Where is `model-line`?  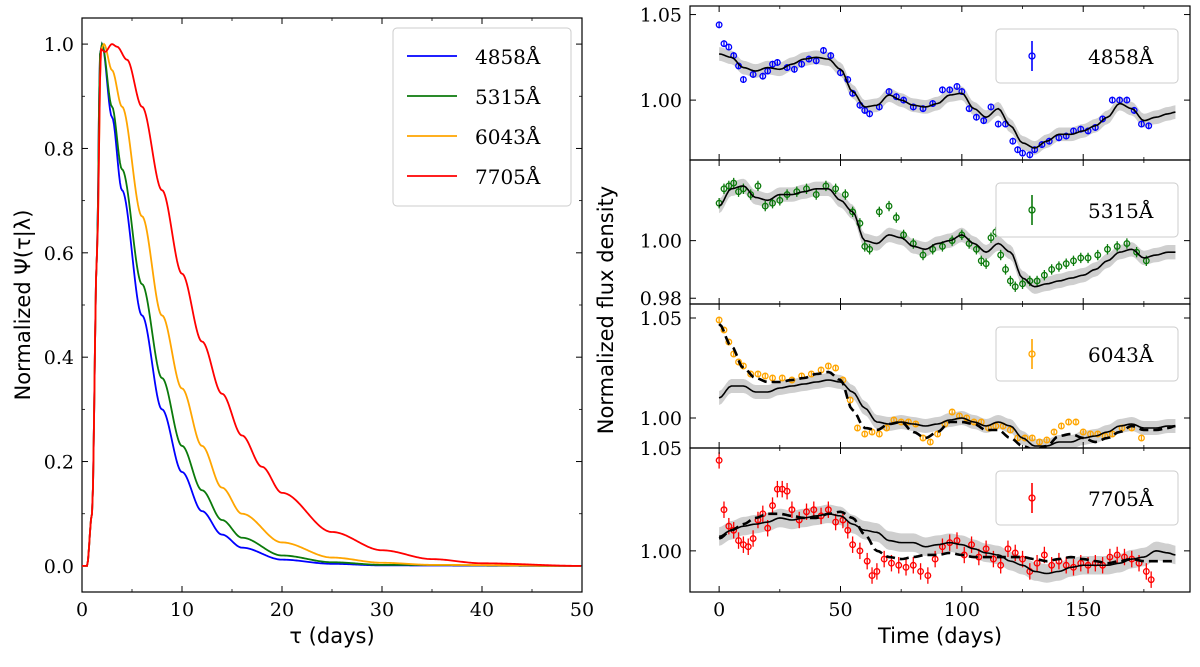 model-line is located at coordinates (947, 101).